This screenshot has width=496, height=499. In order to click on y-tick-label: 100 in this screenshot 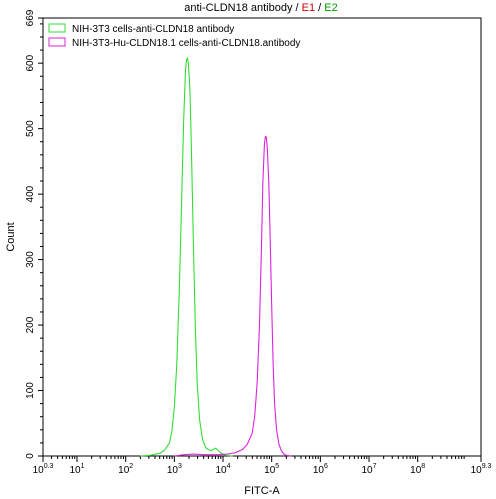, I will do `click(30, 390)`.